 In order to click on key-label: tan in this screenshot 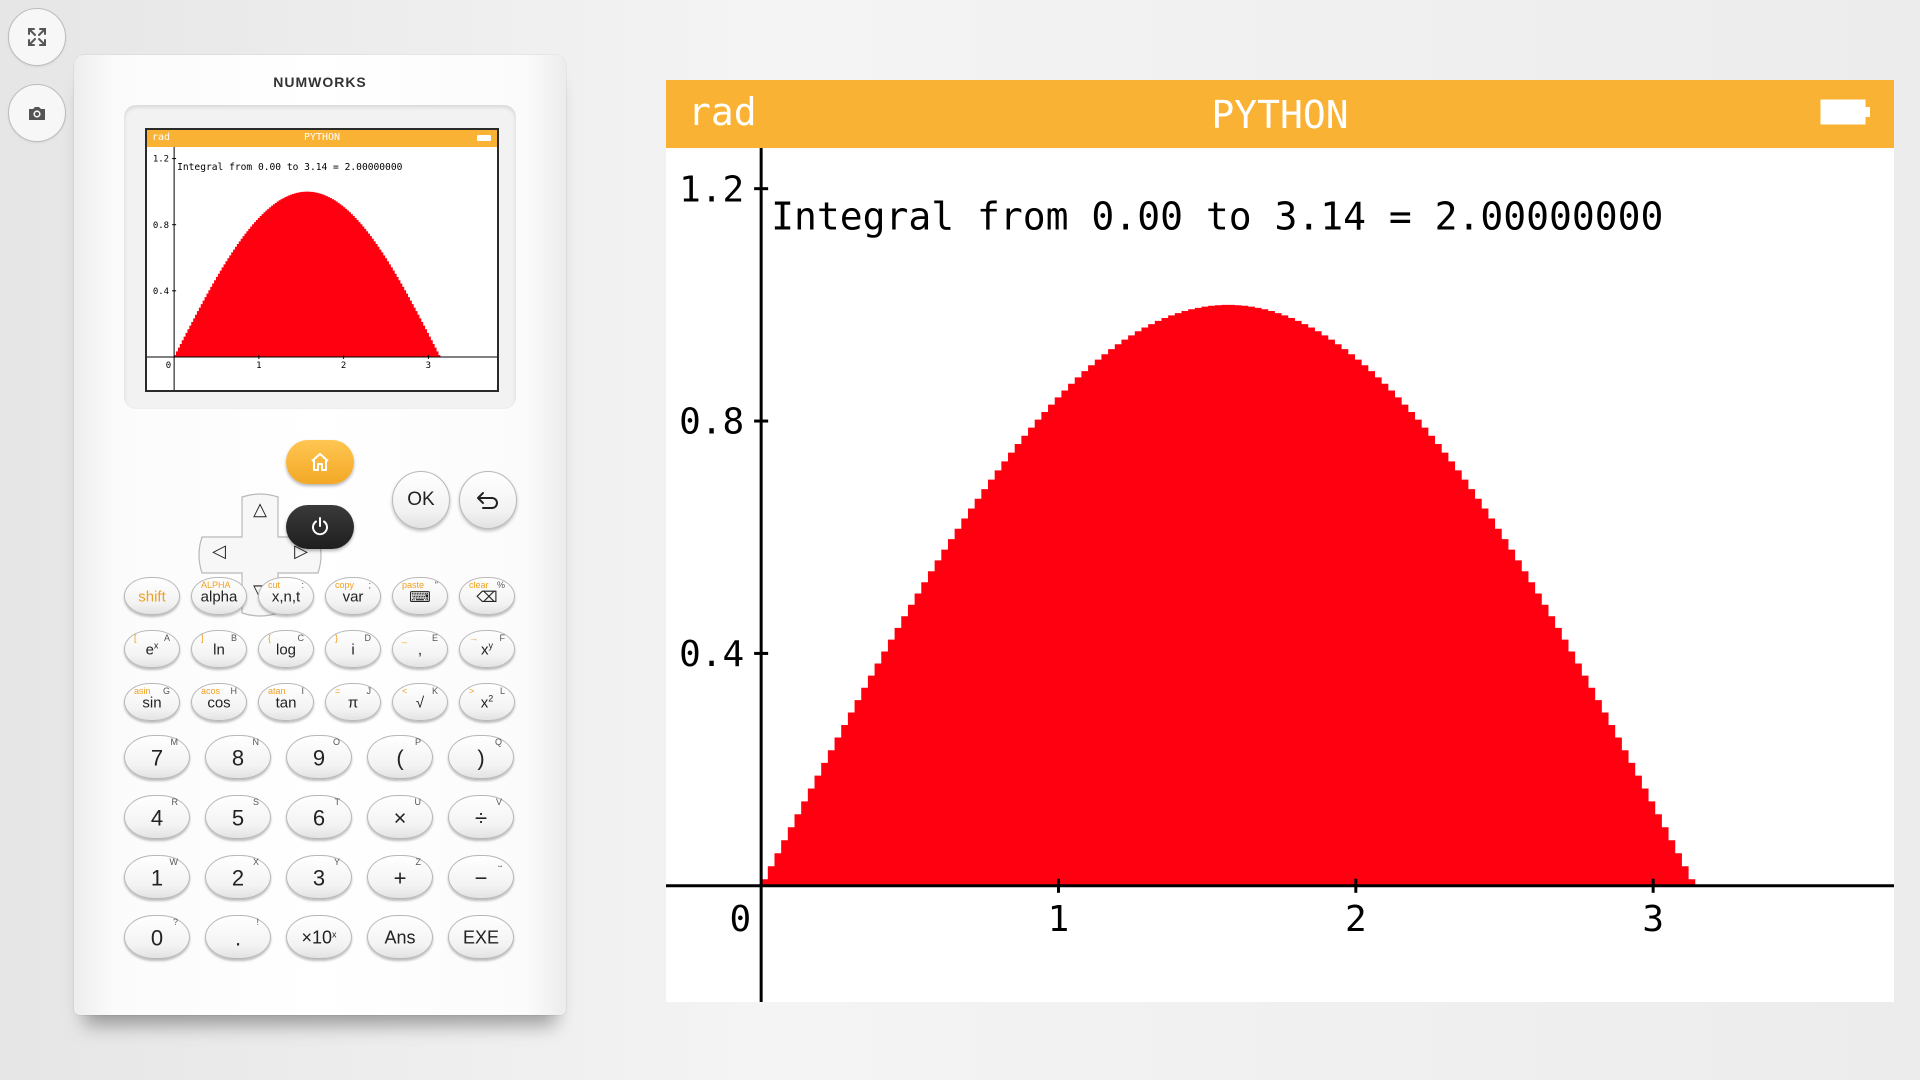, I will do `click(286, 703)`.